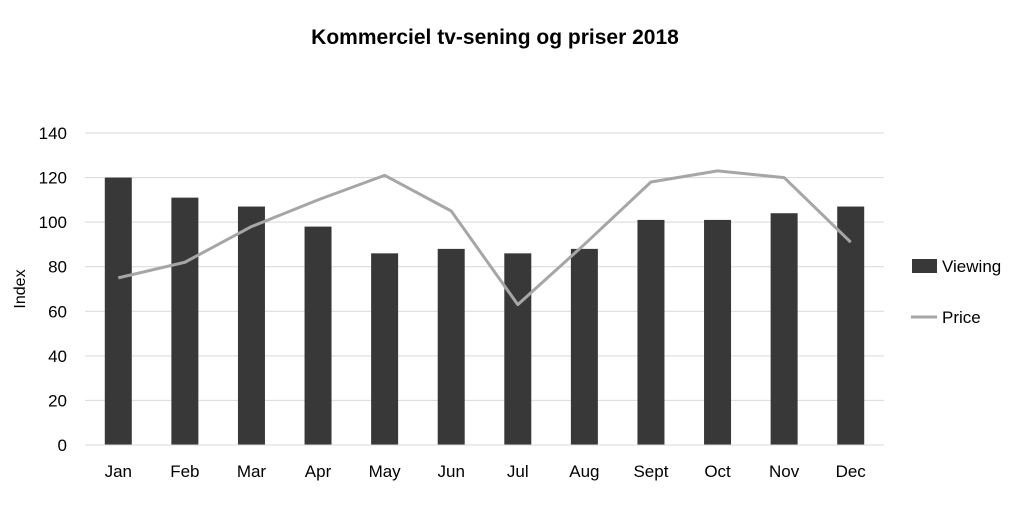  What do you see at coordinates (118, 471) in the screenshot?
I see `x-tick-label: Jan` at bounding box center [118, 471].